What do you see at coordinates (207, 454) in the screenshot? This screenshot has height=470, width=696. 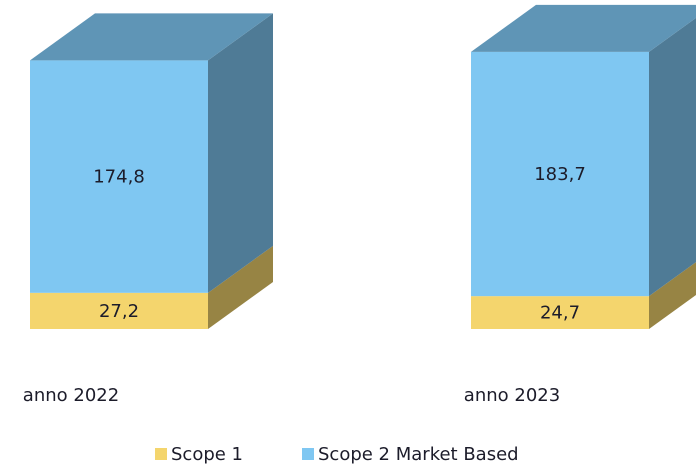 I see `legend-label: Scope 1` at bounding box center [207, 454].